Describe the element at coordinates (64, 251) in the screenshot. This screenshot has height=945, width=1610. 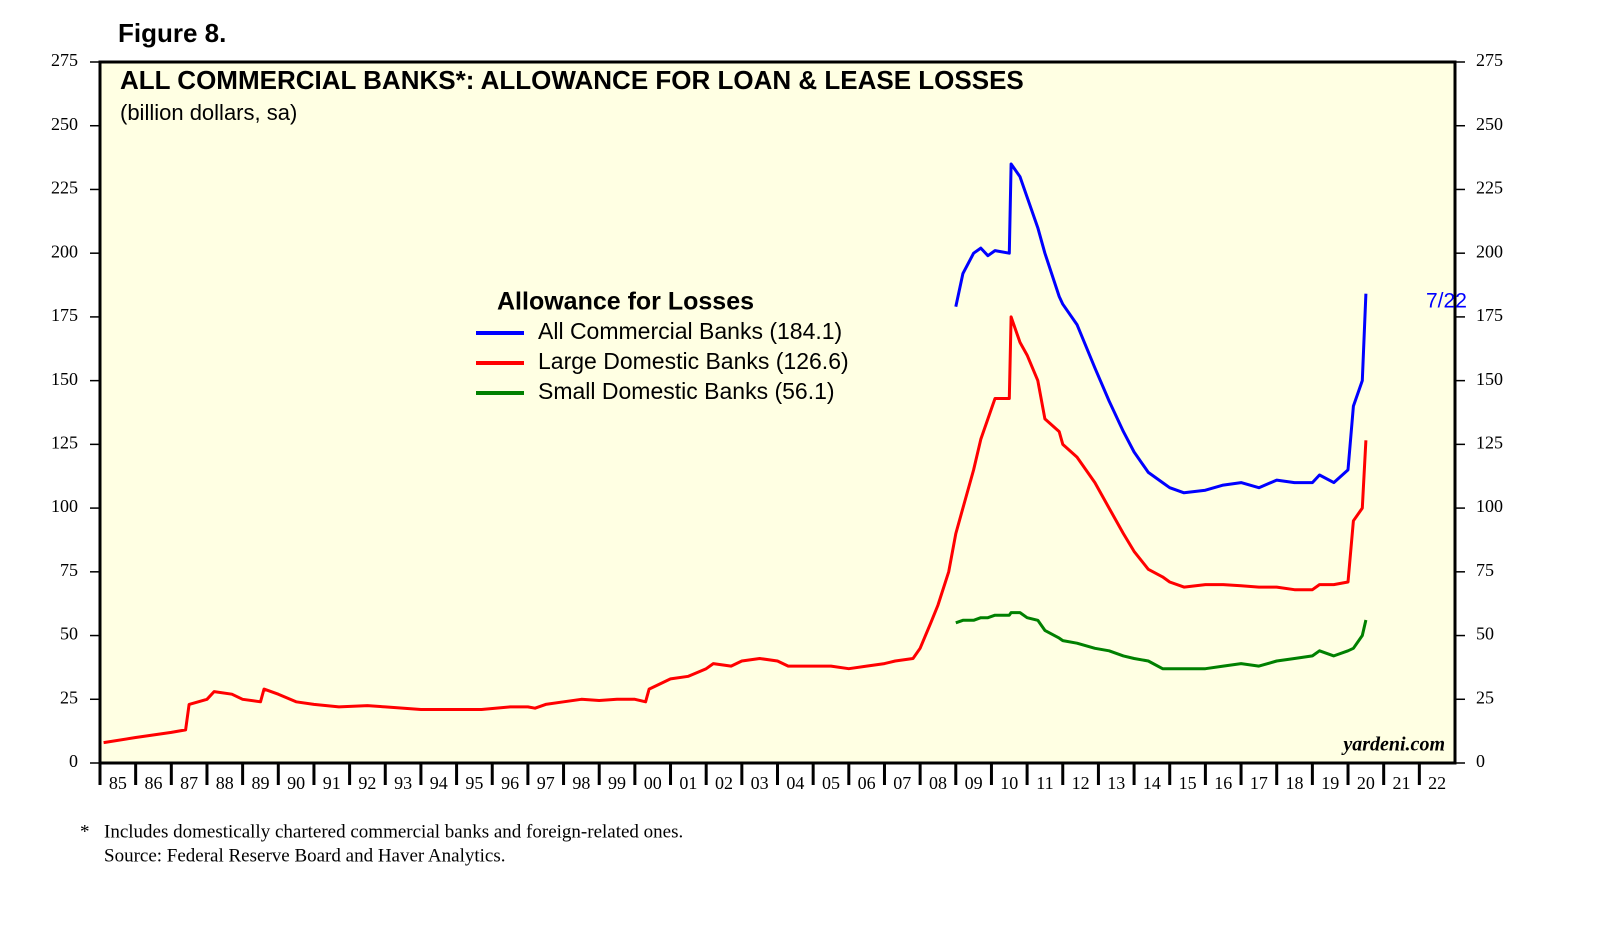
I see `y-tick-label: 200` at that location.